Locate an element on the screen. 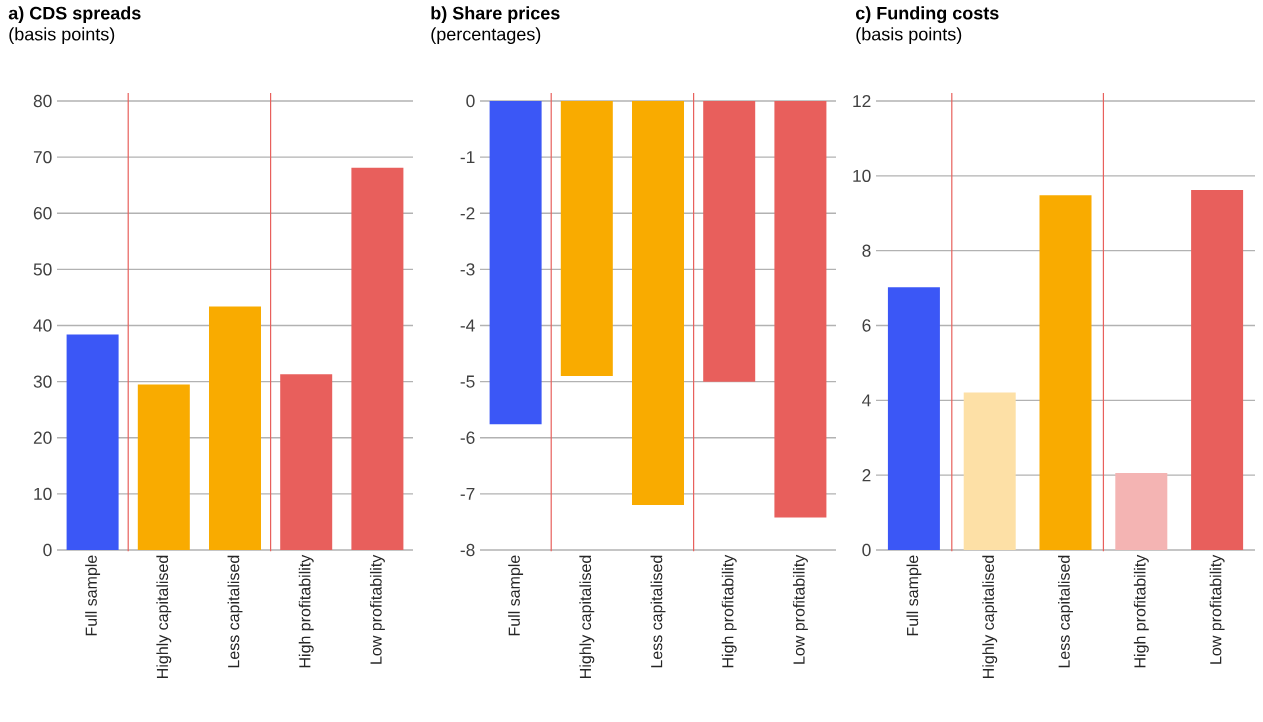 Image resolution: width=1263 pixels, height=722 pixels. y-tick-label: 2 is located at coordinates (866, 475).